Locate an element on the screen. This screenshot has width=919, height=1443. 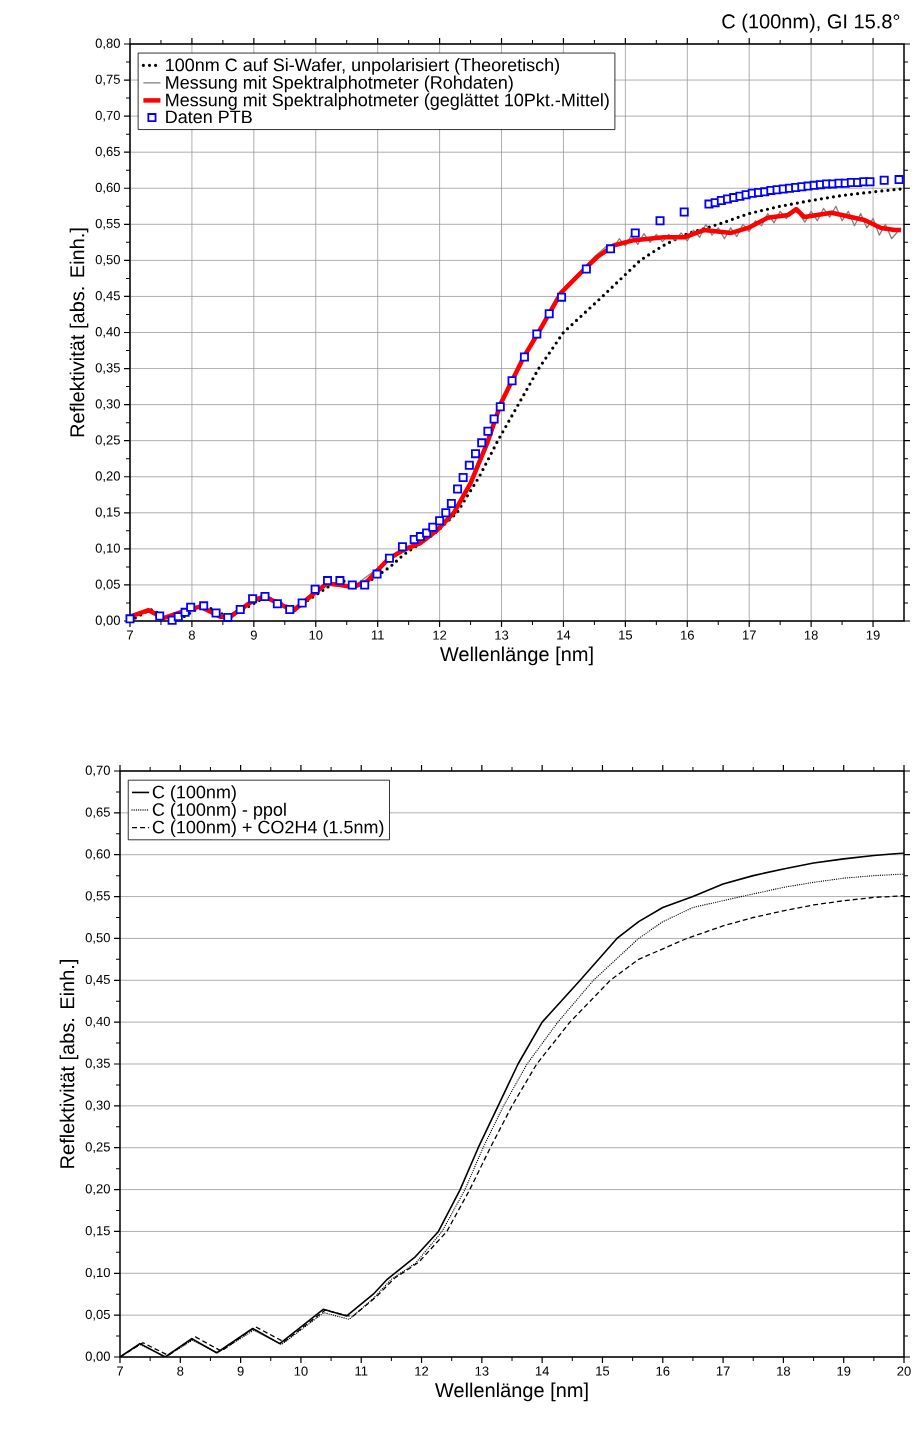
x-tick-label: 20 is located at coordinates (904, 1371).